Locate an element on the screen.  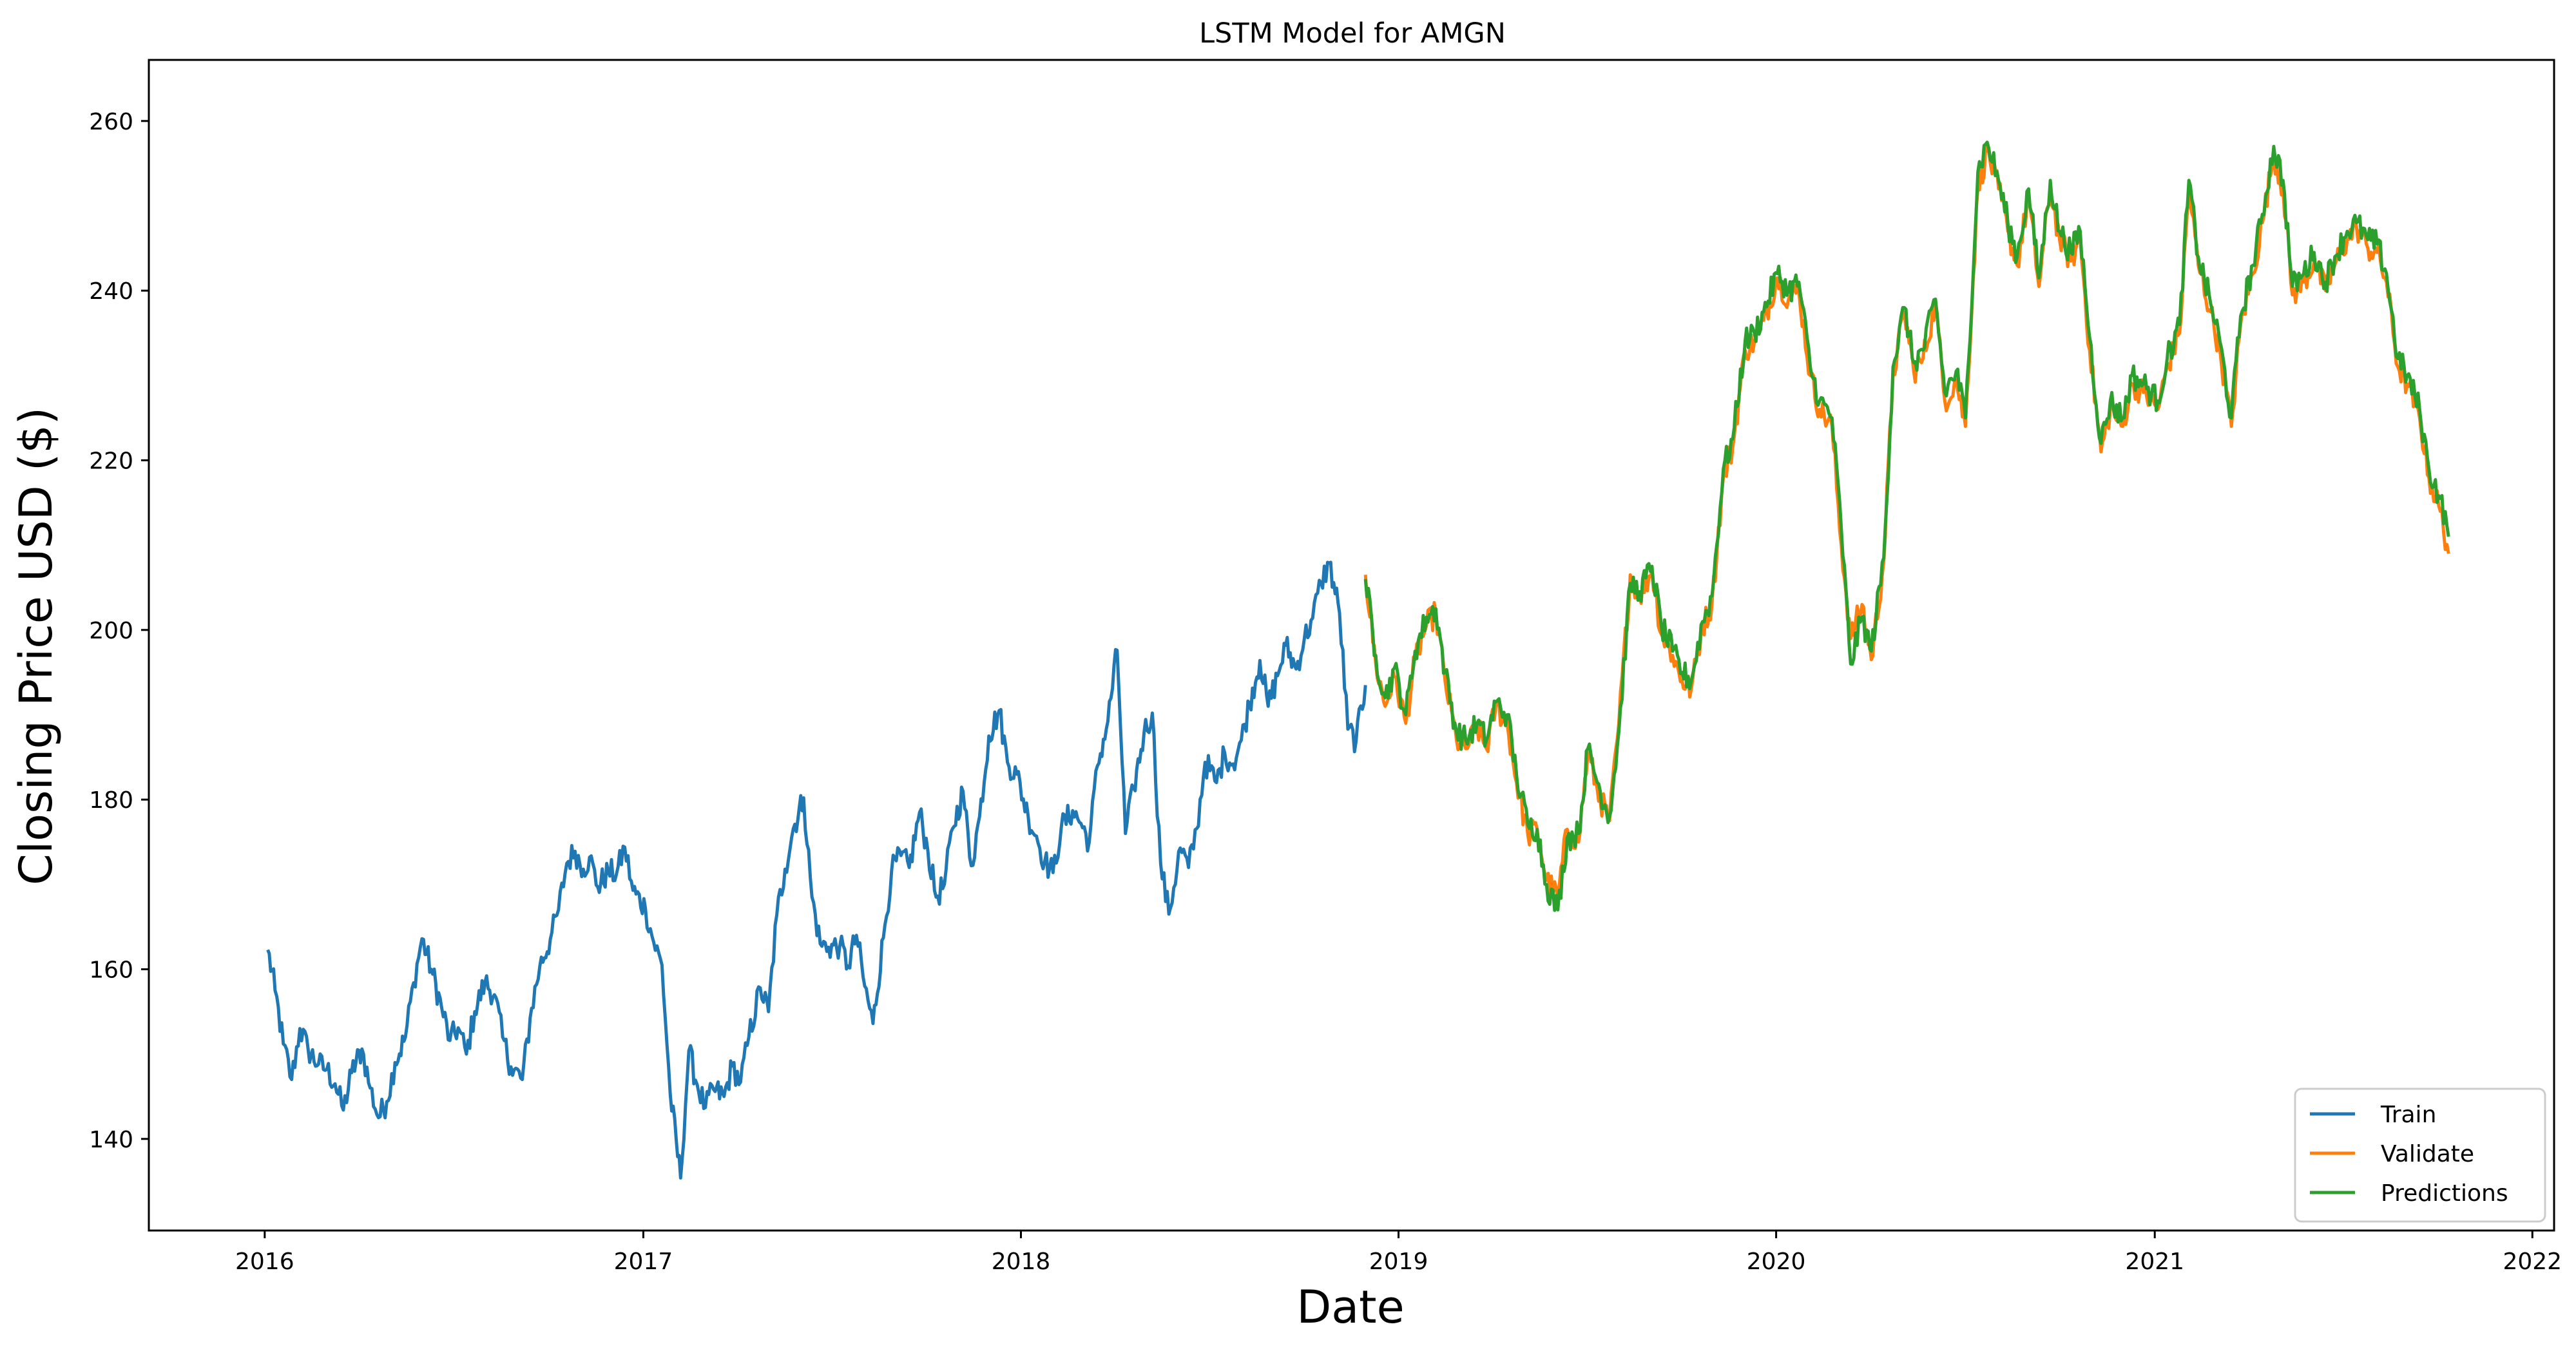
x-tick-label: 2019 is located at coordinates (1399, 1262).